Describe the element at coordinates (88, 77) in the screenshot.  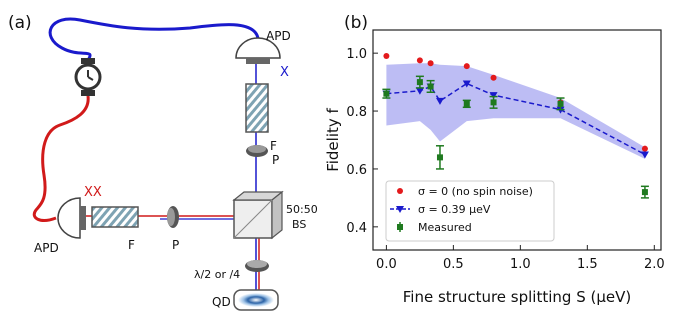
I see `clock-icon` at that location.